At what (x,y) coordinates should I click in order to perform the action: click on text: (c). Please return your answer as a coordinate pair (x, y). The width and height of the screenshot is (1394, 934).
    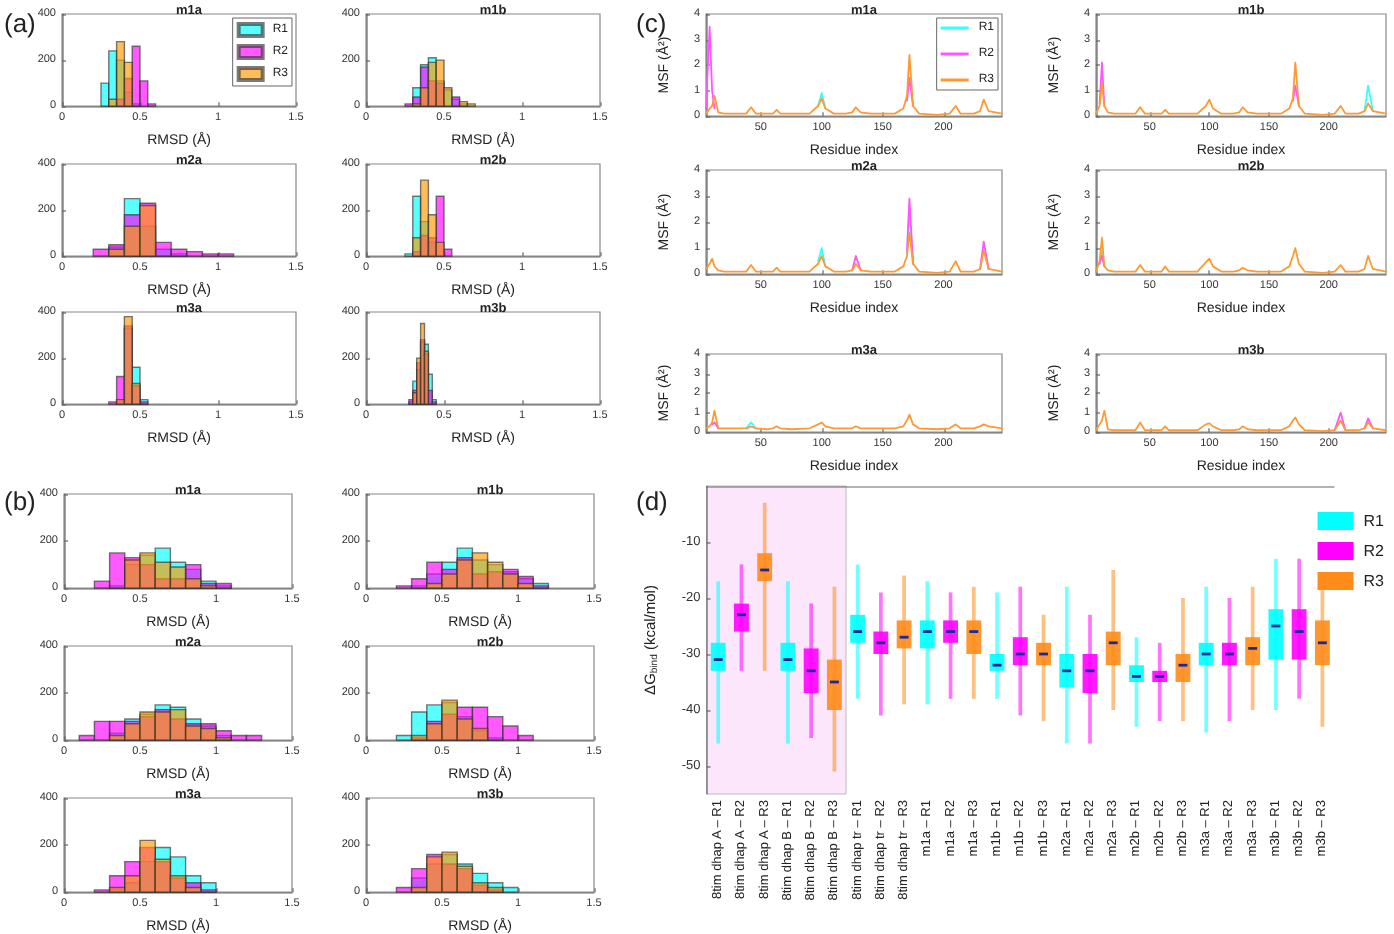
    Looking at the image, I should click on (651, 23).